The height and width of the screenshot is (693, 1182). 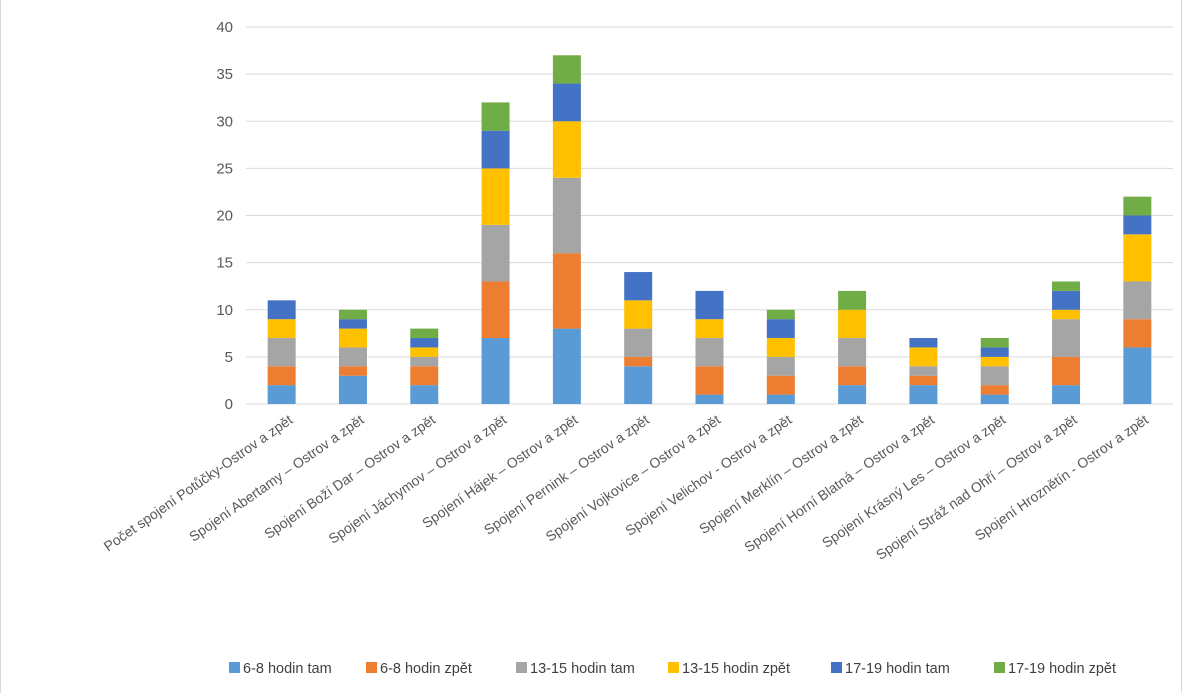 I want to click on y-tick-label: 5, so click(x=229, y=357).